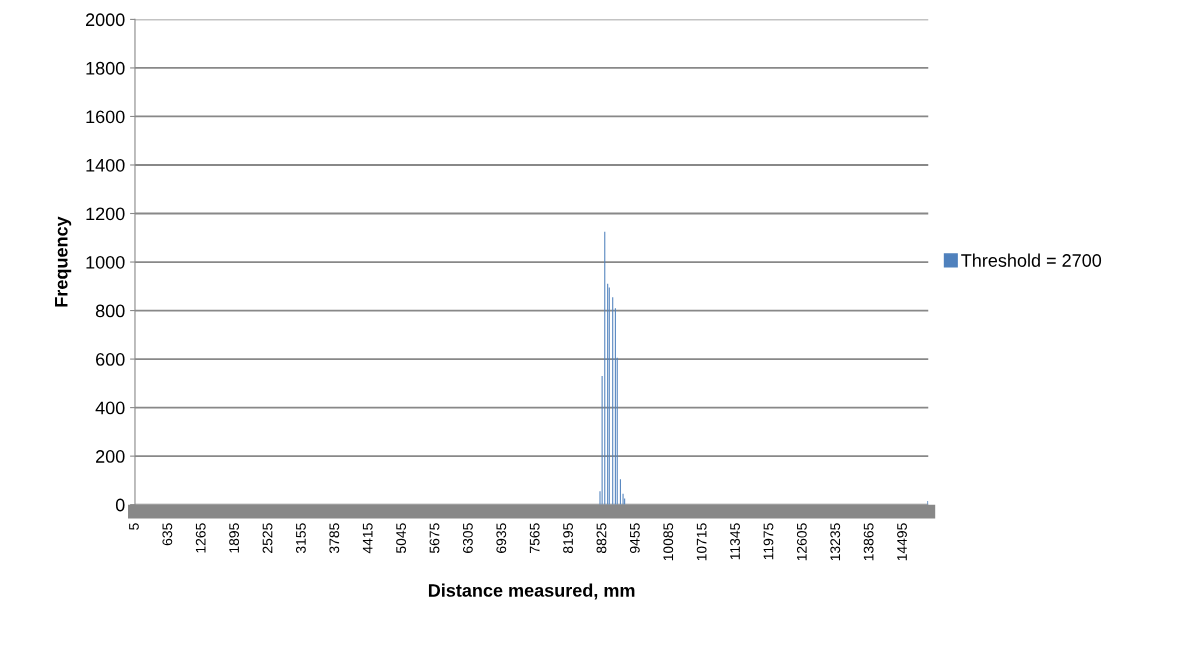  Describe the element at coordinates (134, 526) in the screenshot. I see `x-tick-label: 5` at that location.